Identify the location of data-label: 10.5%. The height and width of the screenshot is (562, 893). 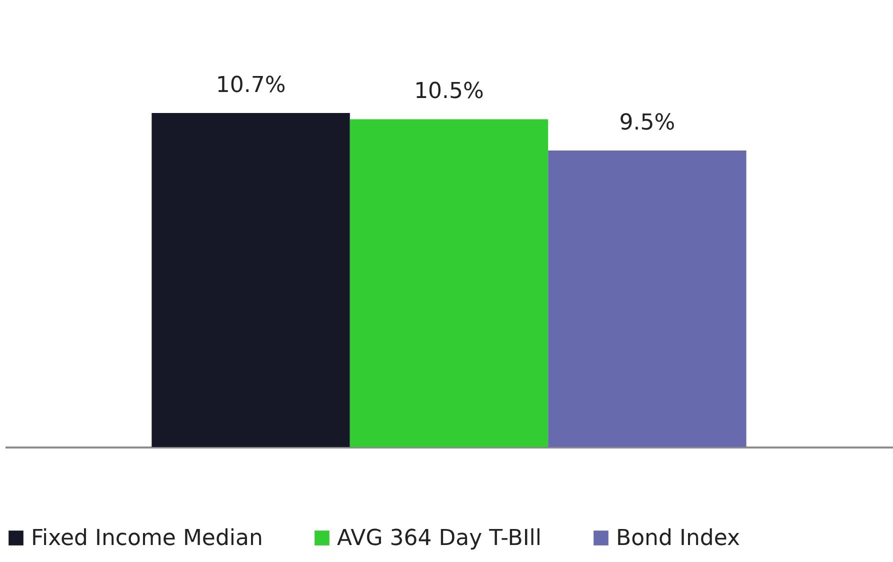
(449, 91).